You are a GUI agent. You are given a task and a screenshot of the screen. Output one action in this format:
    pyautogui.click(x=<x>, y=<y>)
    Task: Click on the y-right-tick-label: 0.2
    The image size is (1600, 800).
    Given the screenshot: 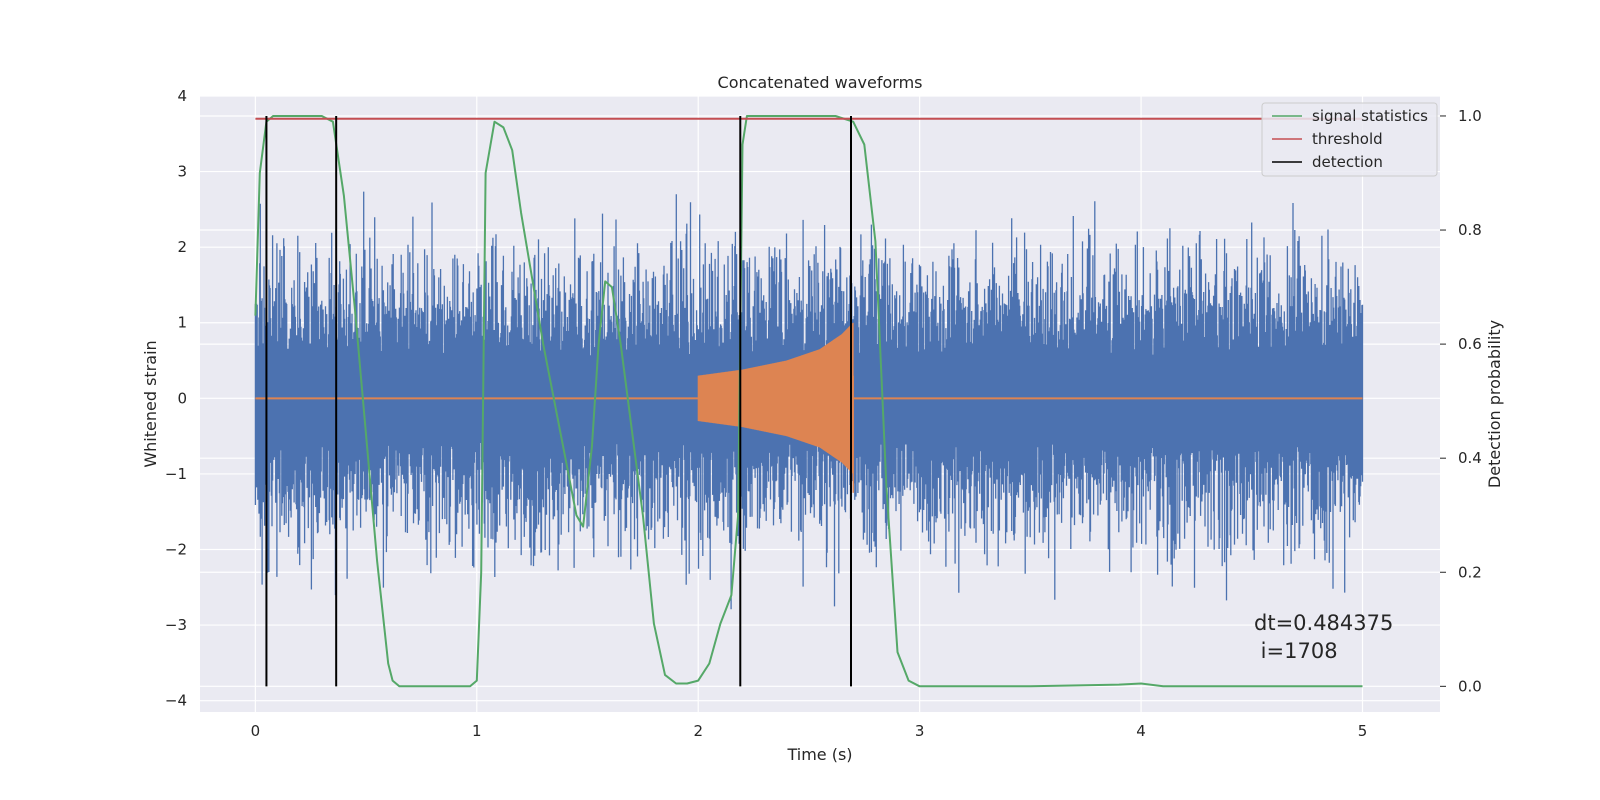 What is the action you would take?
    pyautogui.click(x=1470, y=572)
    